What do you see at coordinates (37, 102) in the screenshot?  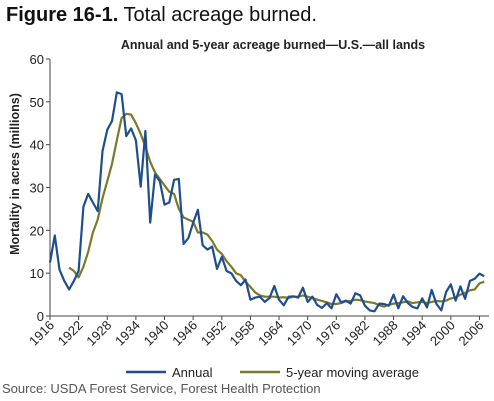 I see `y-tick-label: 50` at bounding box center [37, 102].